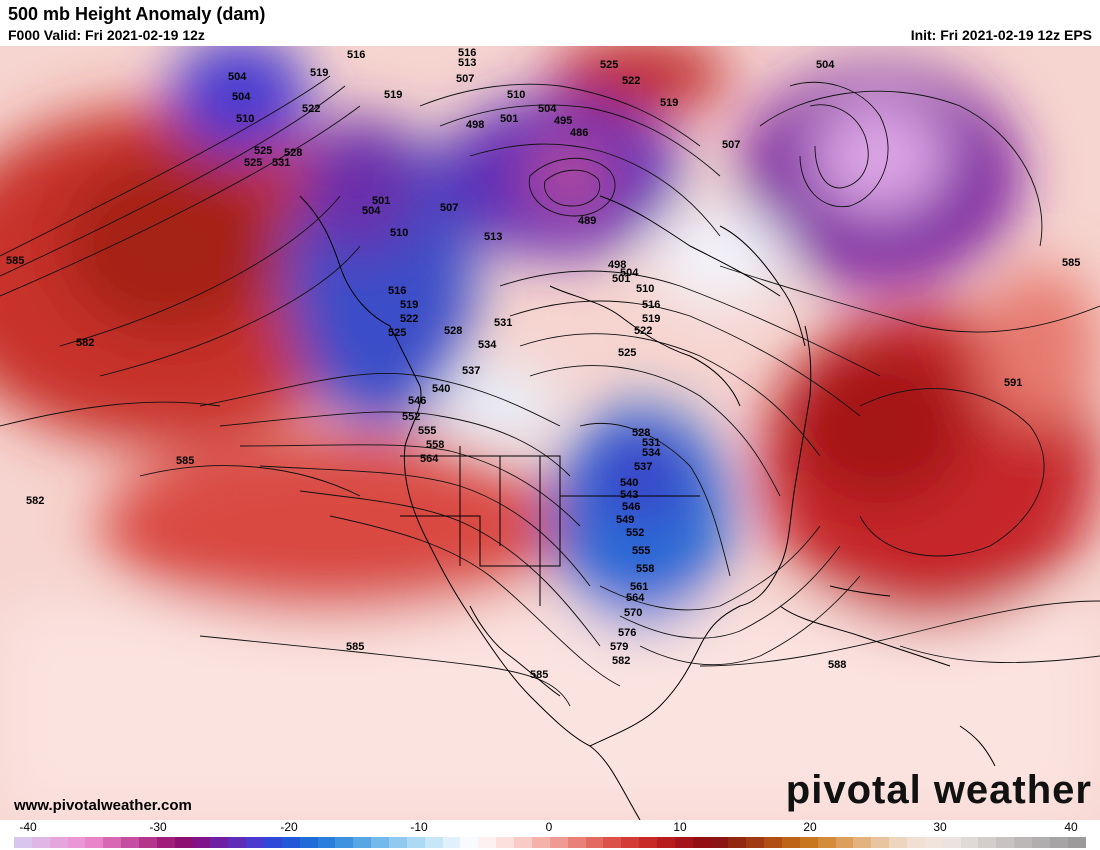 Image resolution: width=1100 pixels, height=850 pixels. Describe the element at coordinates (158, 827) in the screenshot. I see `colorbar-tick: -30` at that location.